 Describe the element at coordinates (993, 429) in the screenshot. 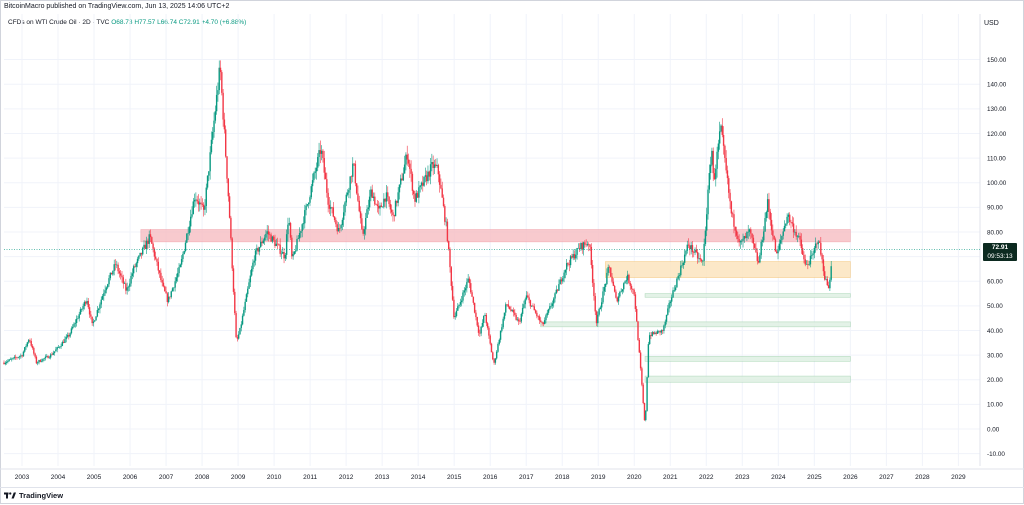

I see `y-tick-label: 0.00` at that location.